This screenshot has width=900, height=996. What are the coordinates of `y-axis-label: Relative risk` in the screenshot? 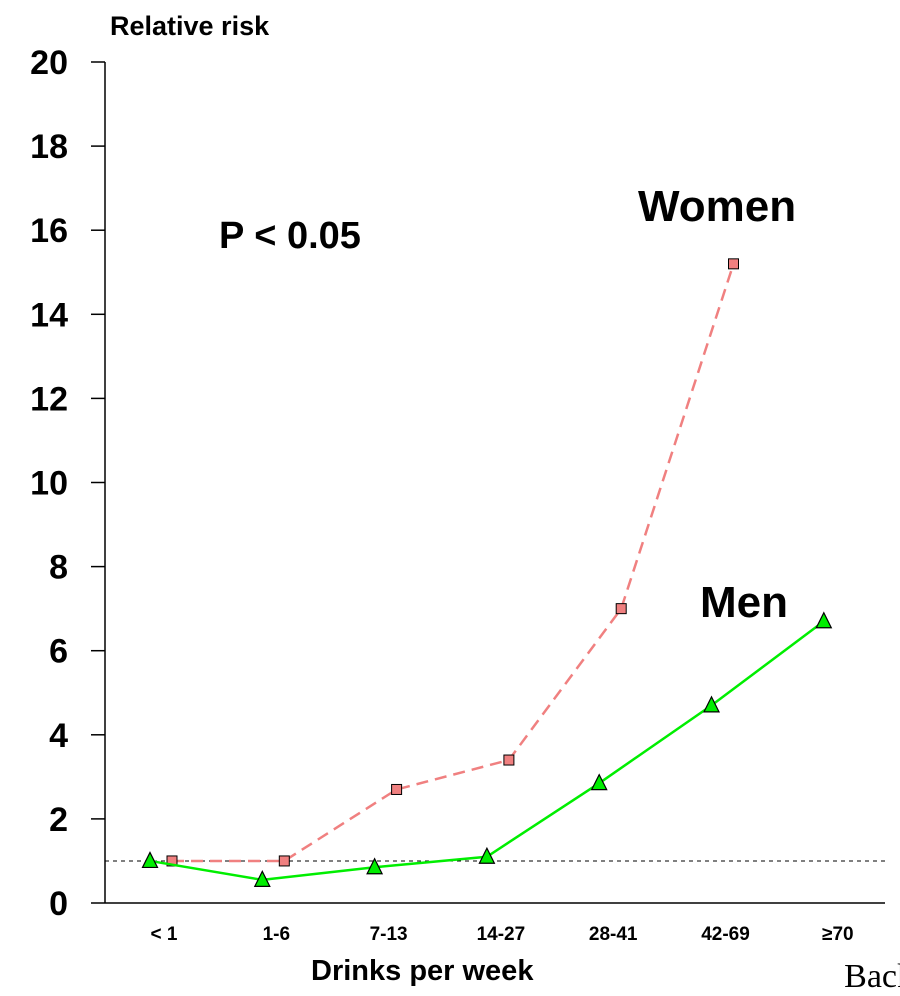 It's located at (190, 26).